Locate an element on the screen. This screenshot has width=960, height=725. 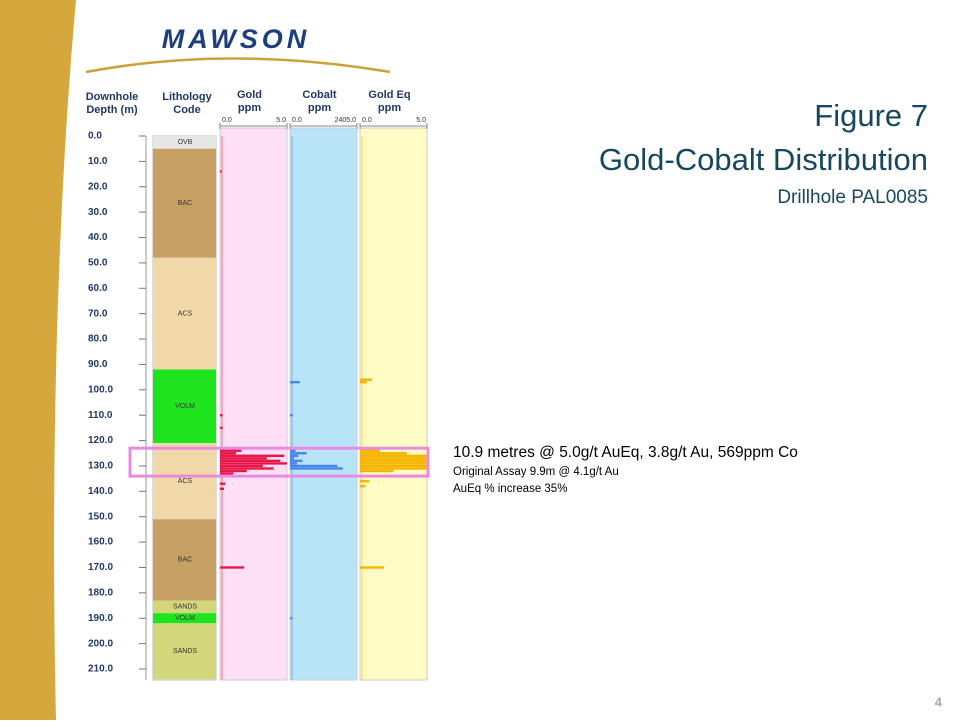
header: Lithology is located at coordinates (187, 97).